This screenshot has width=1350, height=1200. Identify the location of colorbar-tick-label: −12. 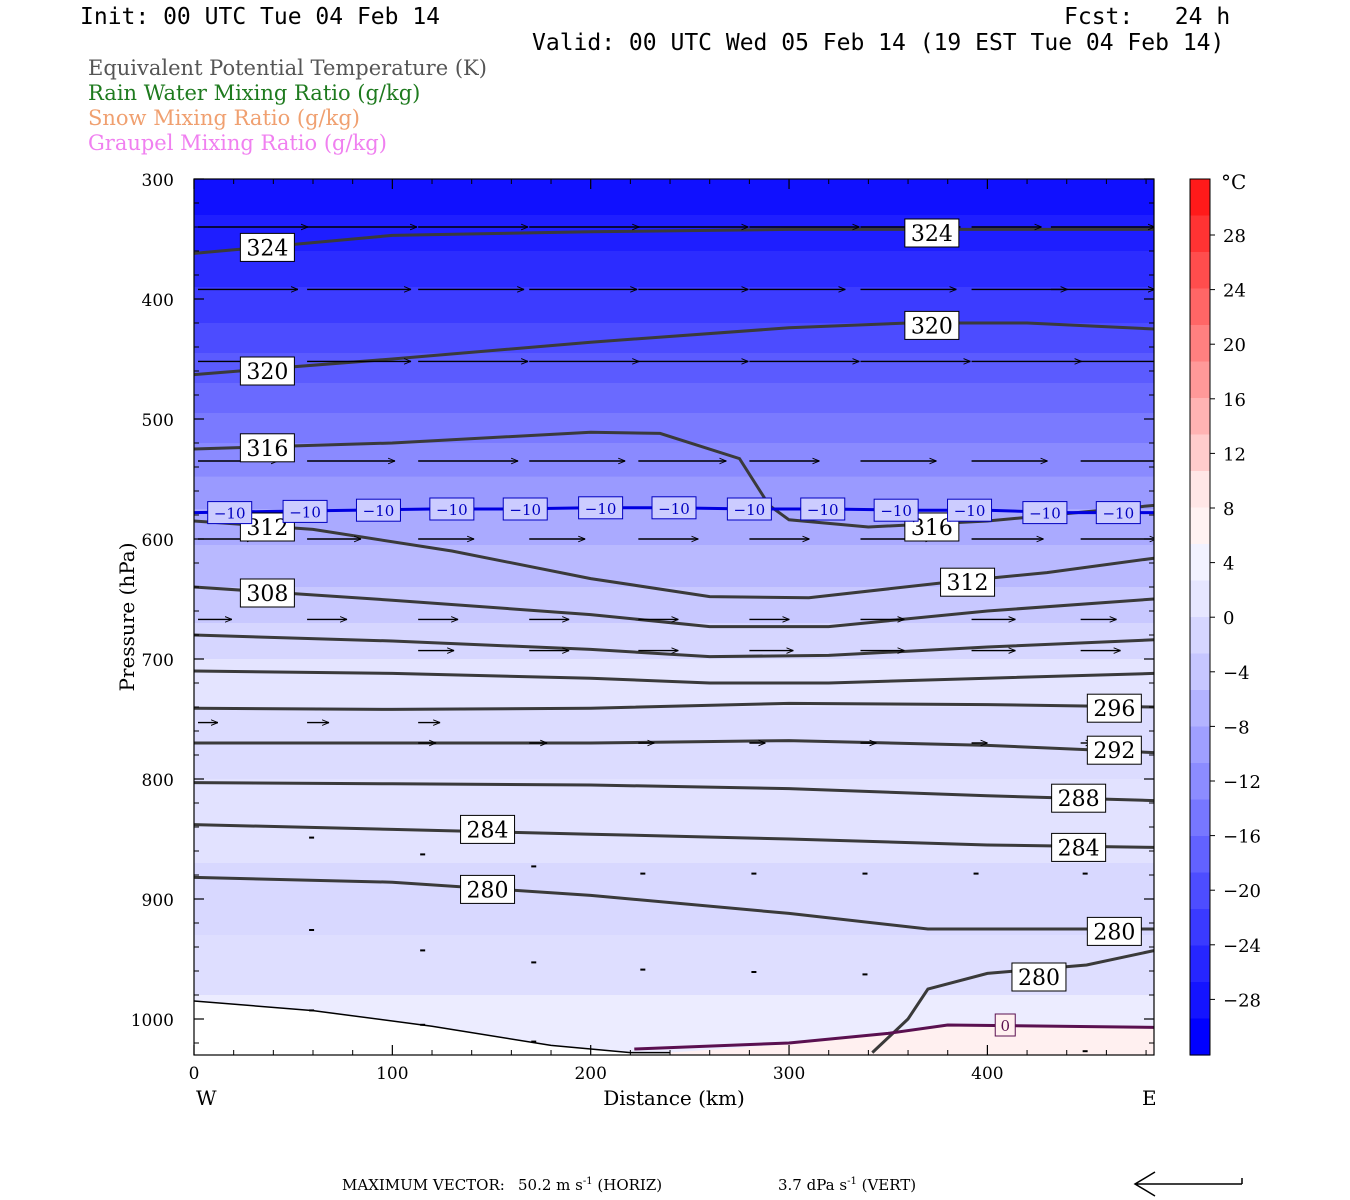
(1242, 782).